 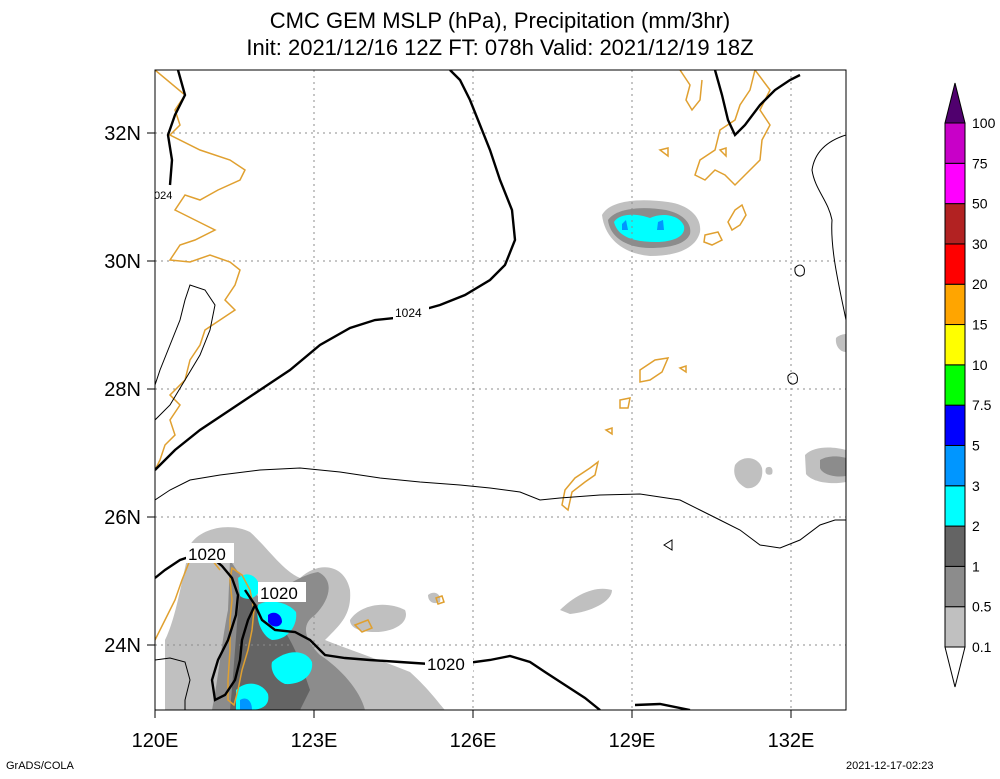 What do you see at coordinates (40, 766) in the screenshot?
I see `footer-credit: GrADS/COLA` at bounding box center [40, 766].